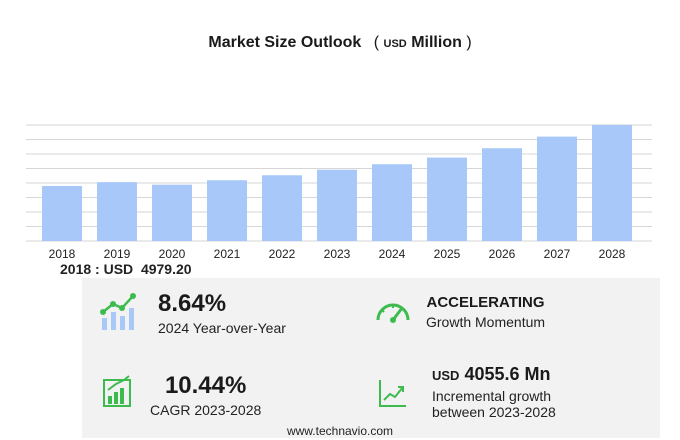 This screenshot has width=680, height=440. What do you see at coordinates (393, 313) in the screenshot?
I see `speedometer-icon` at bounding box center [393, 313].